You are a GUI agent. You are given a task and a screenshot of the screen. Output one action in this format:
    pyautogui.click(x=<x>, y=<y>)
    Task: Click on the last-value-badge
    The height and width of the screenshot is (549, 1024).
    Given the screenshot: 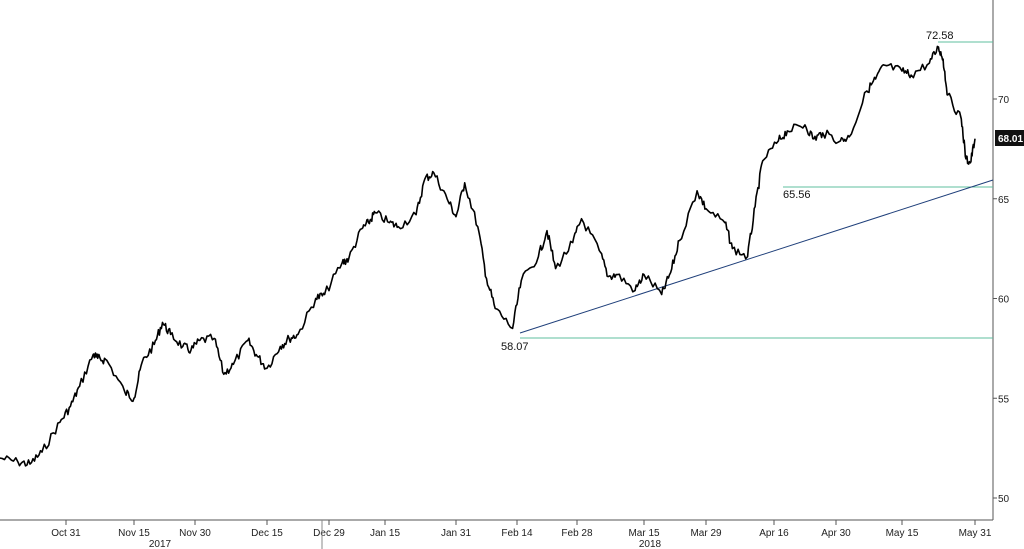 What is the action you would take?
    pyautogui.click(x=1009, y=138)
    